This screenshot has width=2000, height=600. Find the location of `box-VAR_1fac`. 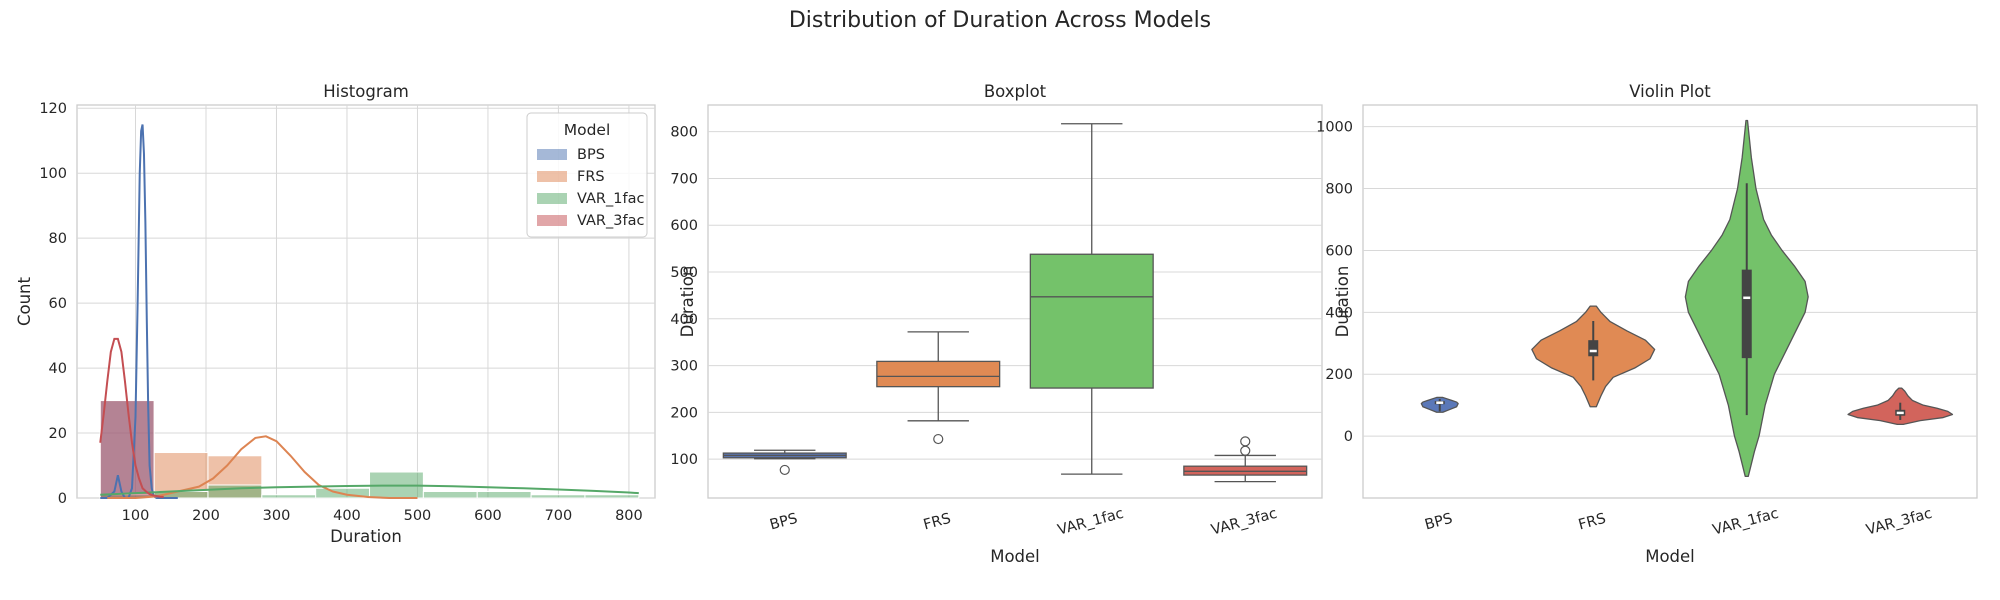

box-VAR_1fac is located at coordinates (1091, 321).